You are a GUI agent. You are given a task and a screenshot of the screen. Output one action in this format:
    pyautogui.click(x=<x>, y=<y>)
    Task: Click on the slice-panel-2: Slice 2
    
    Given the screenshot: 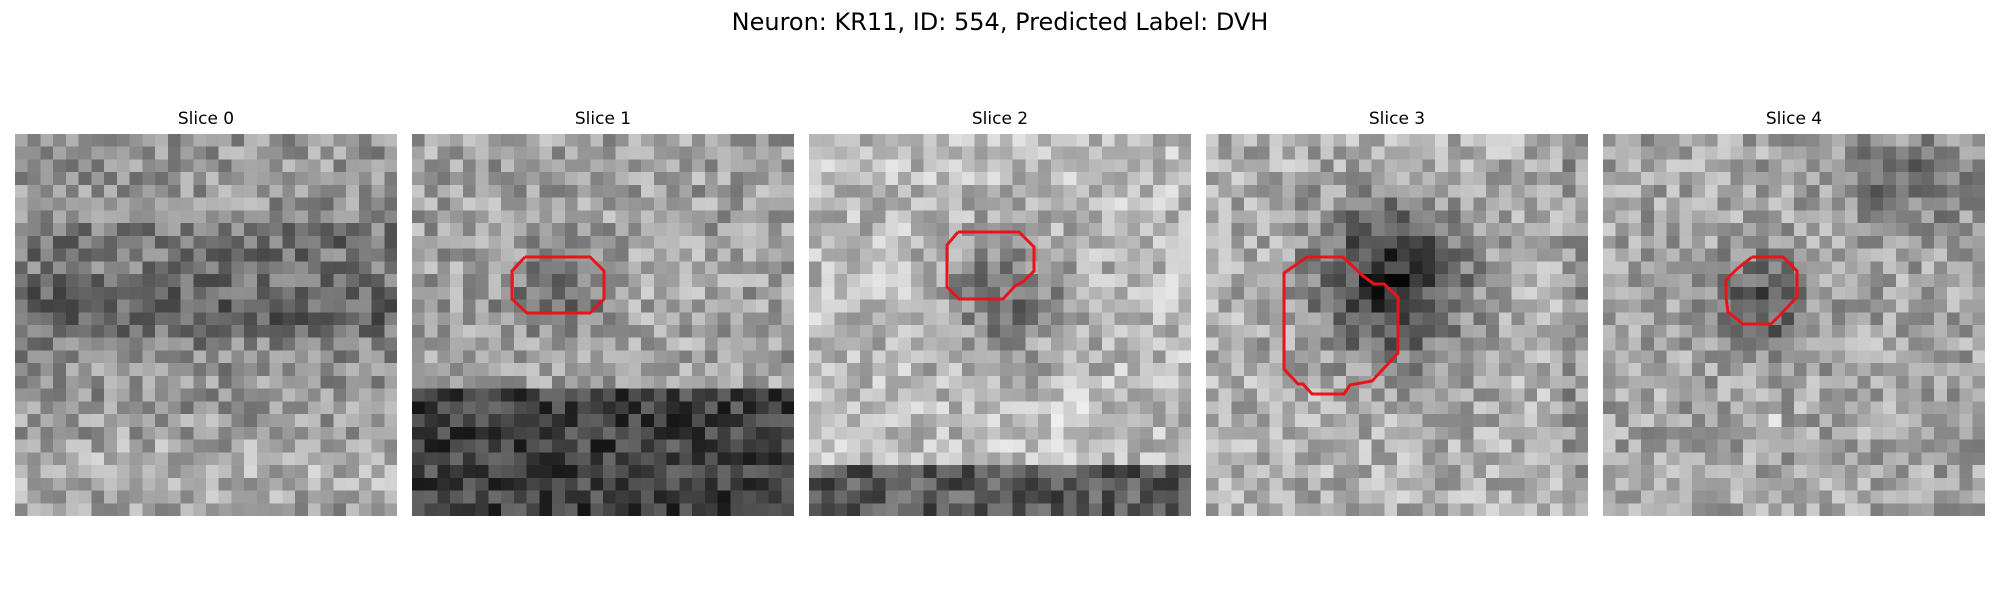 What is the action you would take?
    pyautogui.click(x=1000, y=312)
    